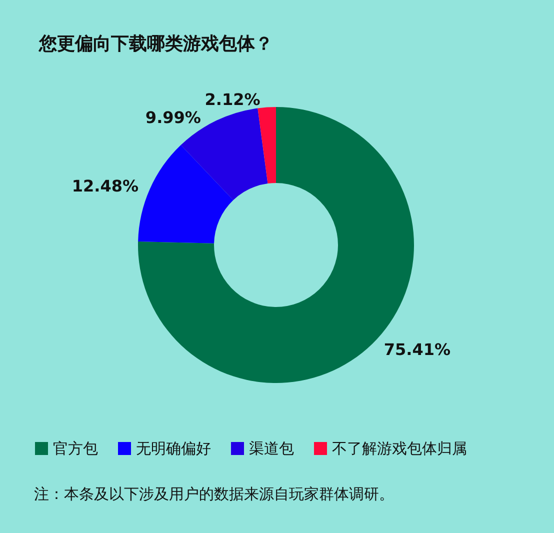  Describe the element at coordinates (105, 186) in the screenshot. I see `data-label: 12.48%` at that location.